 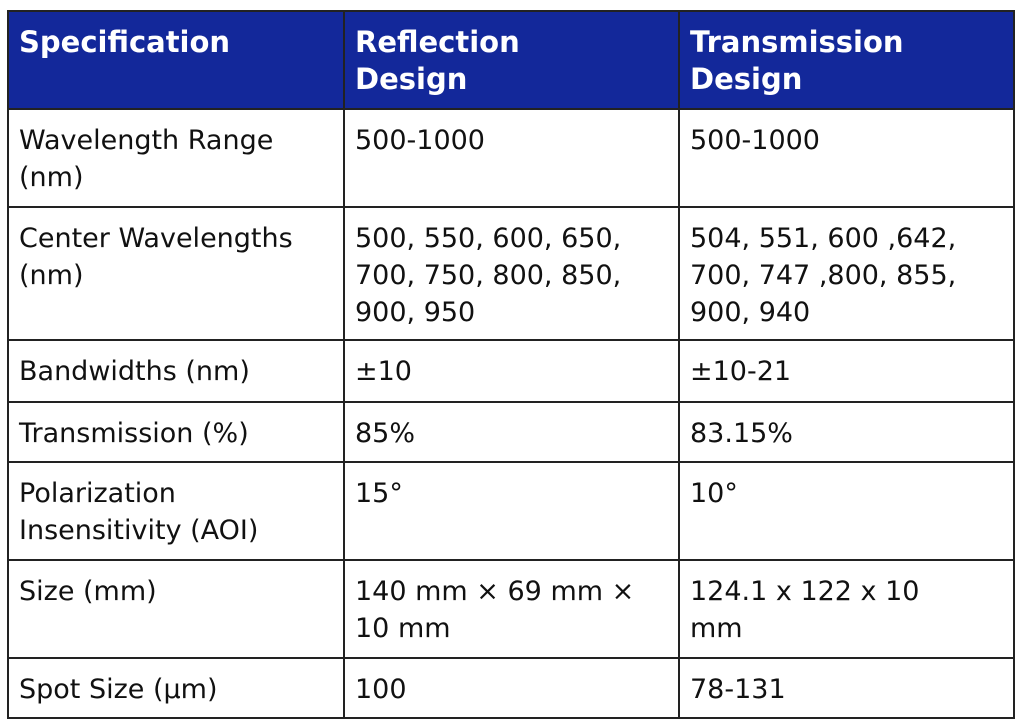 I want to click on table-row: Polarization Insensitivity (AOI) 15° 10°, so click(x=511, y=511).